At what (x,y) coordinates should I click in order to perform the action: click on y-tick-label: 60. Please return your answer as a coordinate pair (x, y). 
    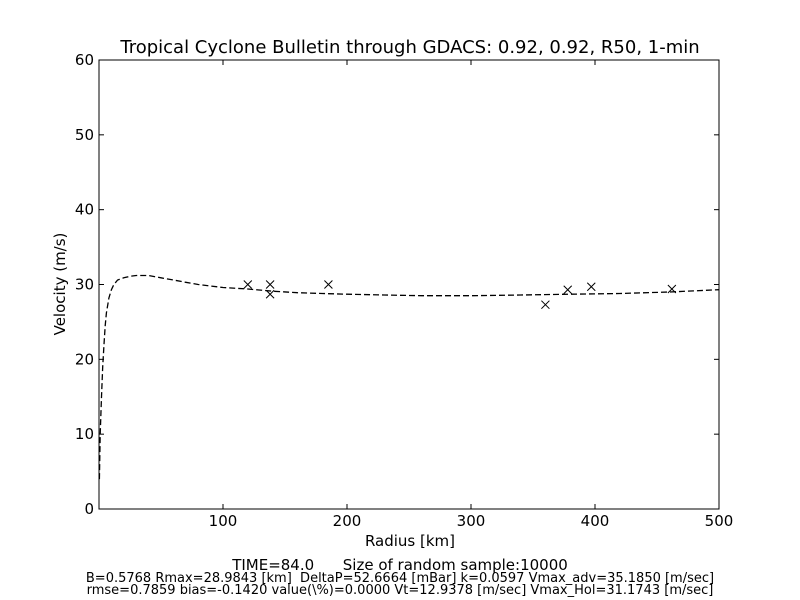
    Looking at the image, I should click on (84, 60).